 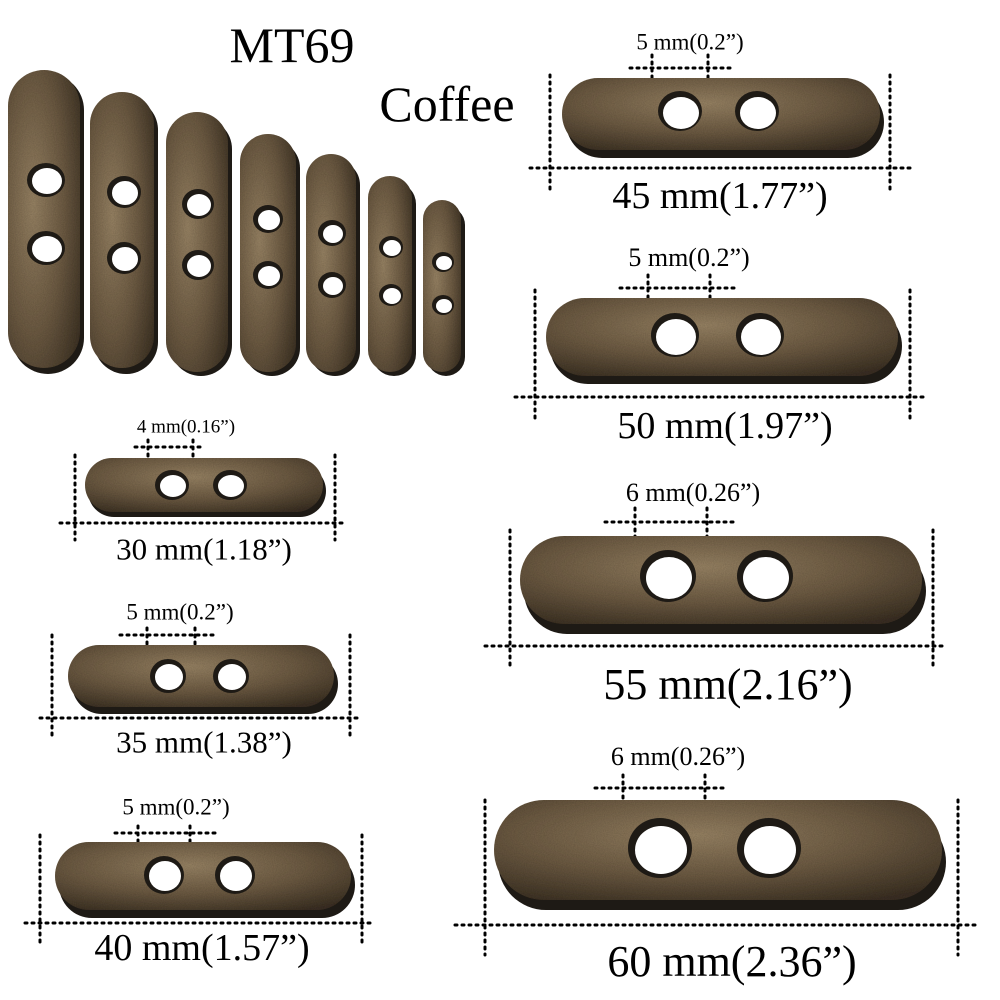 I want to click on length-label-55mm: 55 mm(2.16”), so click(x=728, y=684).